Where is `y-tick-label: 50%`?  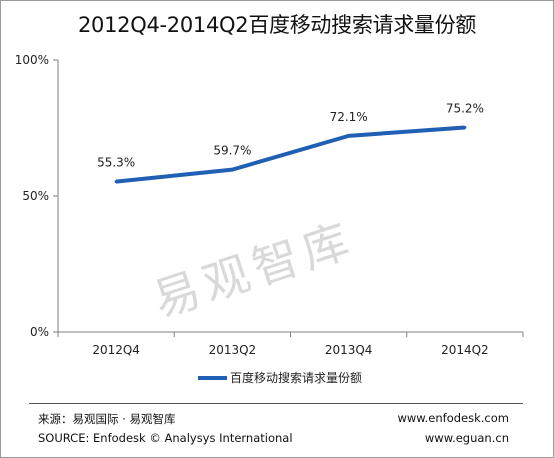 y-tick-label: 50% is located at coordinates (35, 196).